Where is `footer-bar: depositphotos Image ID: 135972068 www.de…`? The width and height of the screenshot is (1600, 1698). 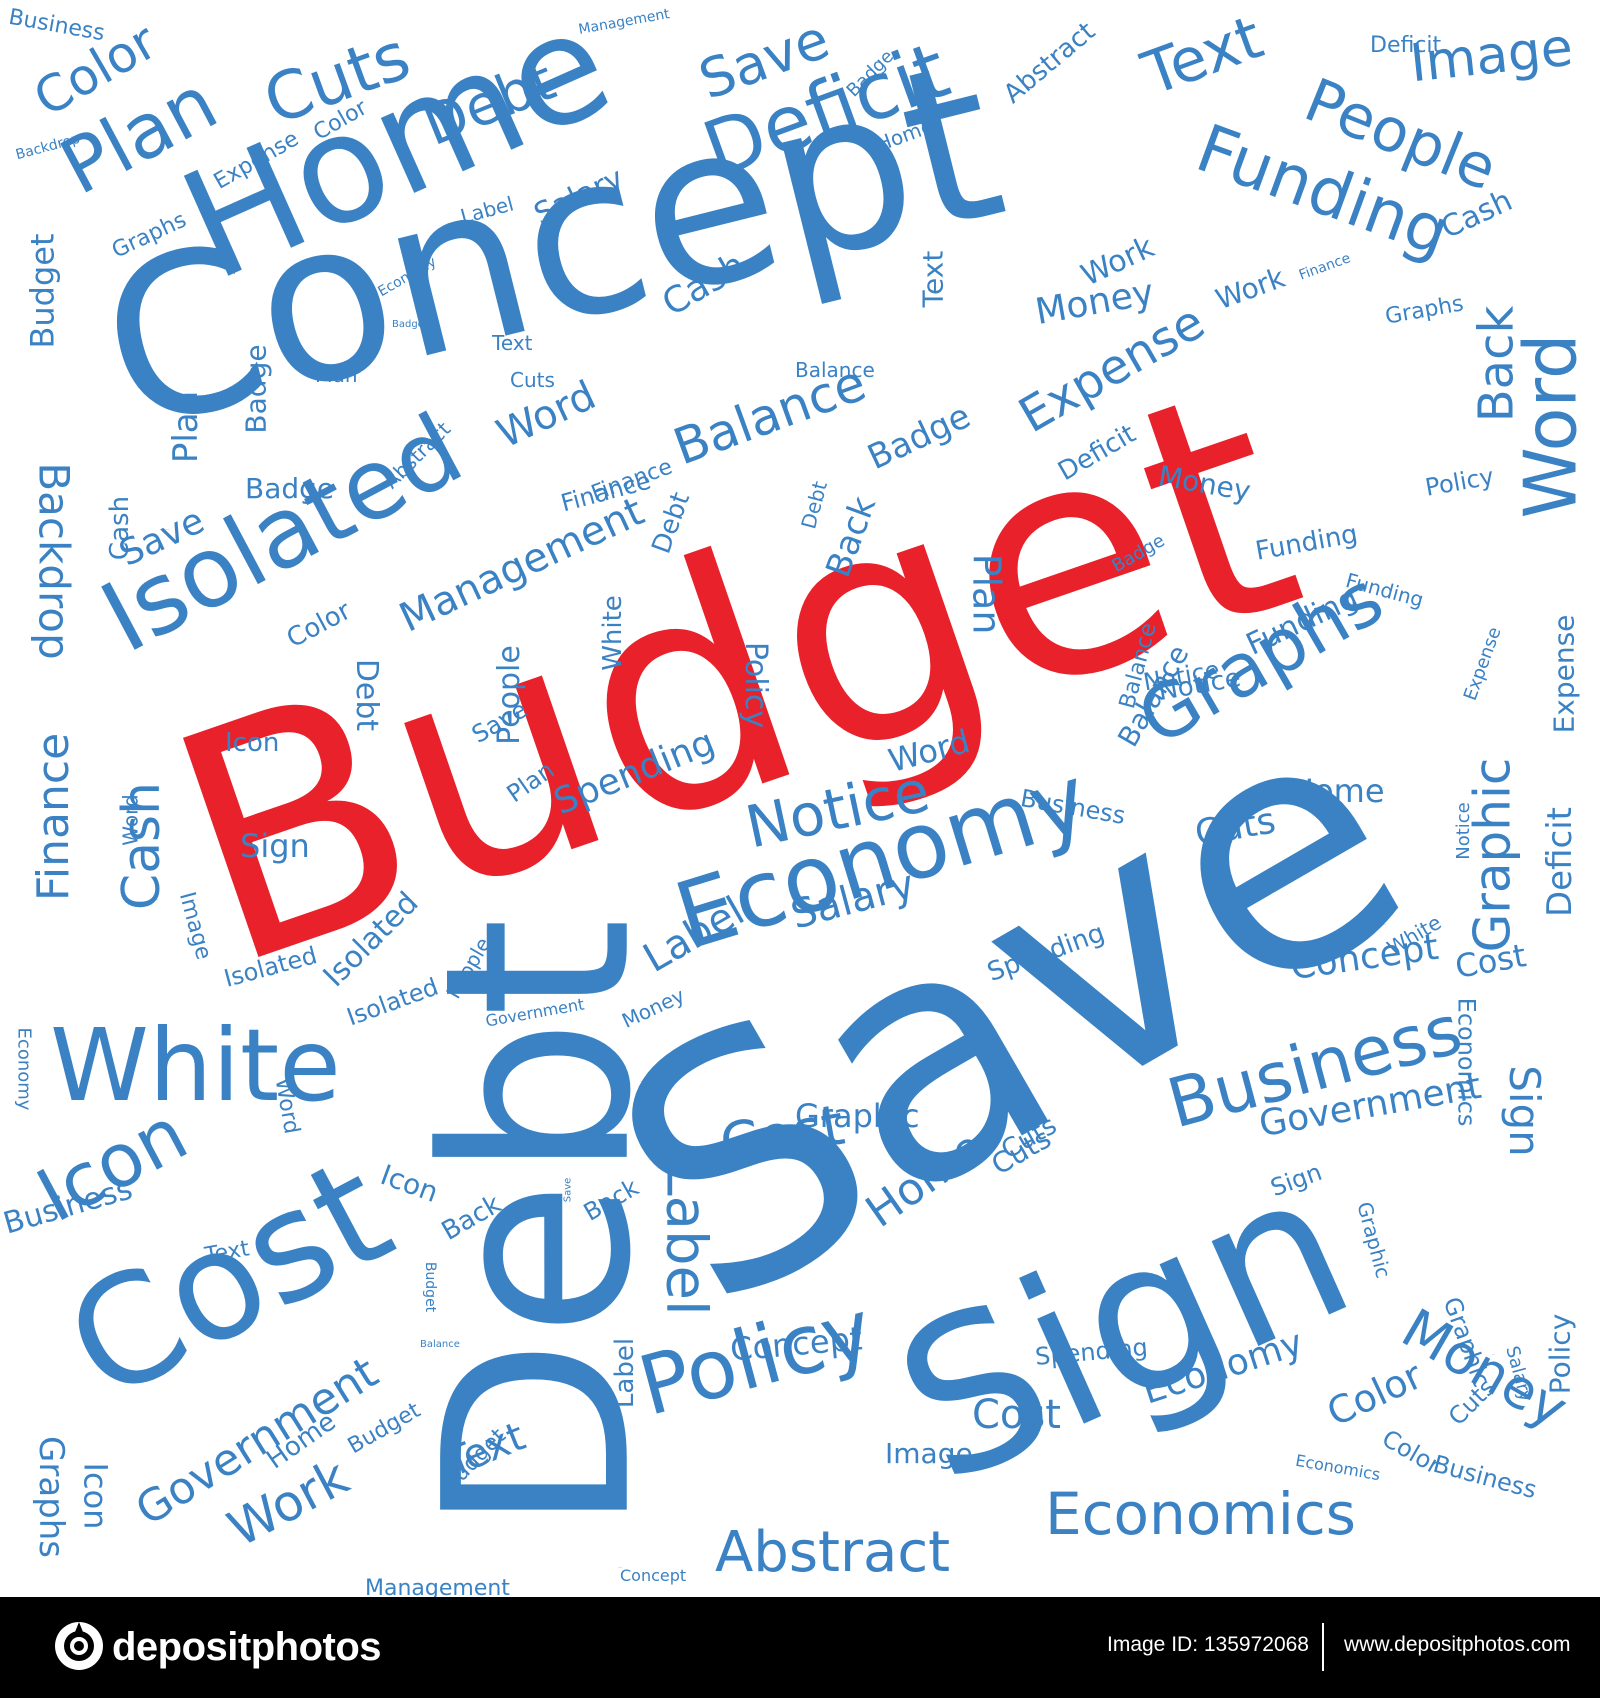
footer-bar: depositphotos Image ID: 135972068 www.de… is located at coordinates (800, 1647).